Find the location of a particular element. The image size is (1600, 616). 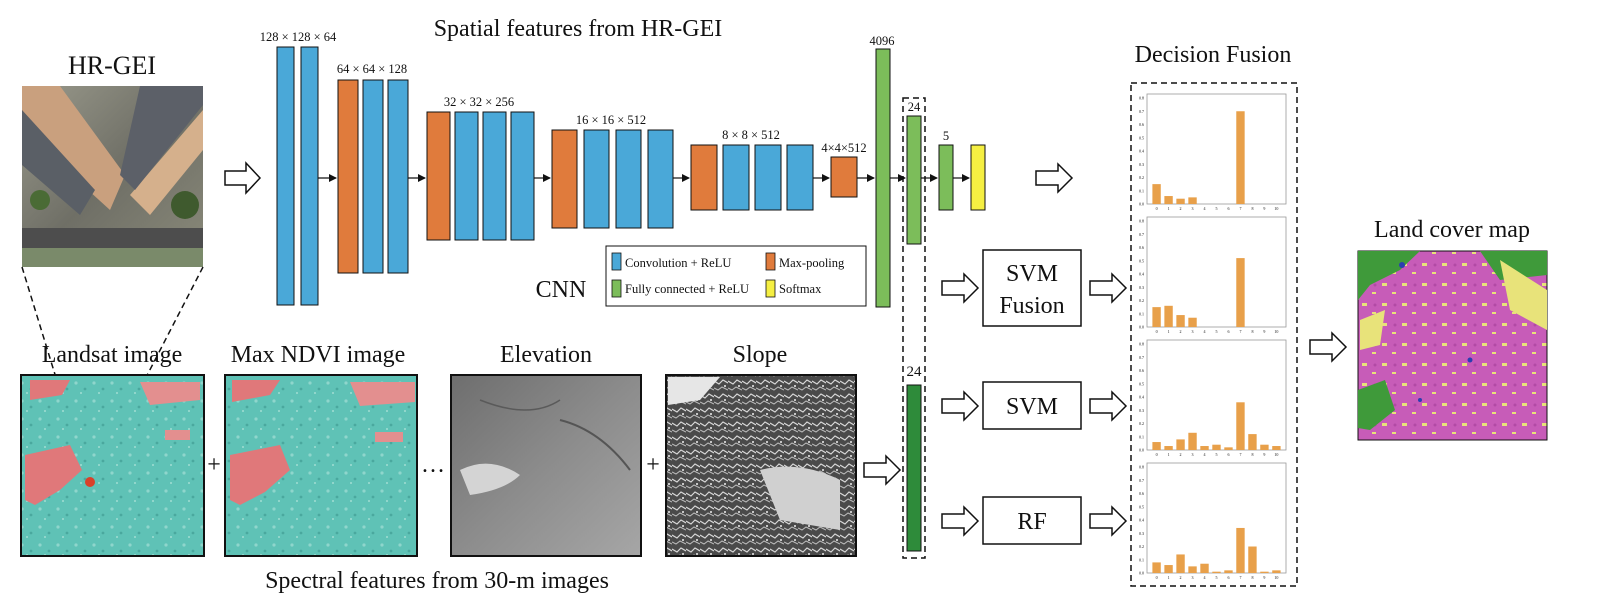

layer-size-label-5: 8 × 8 × 512 is located at coordinates (751, 135).